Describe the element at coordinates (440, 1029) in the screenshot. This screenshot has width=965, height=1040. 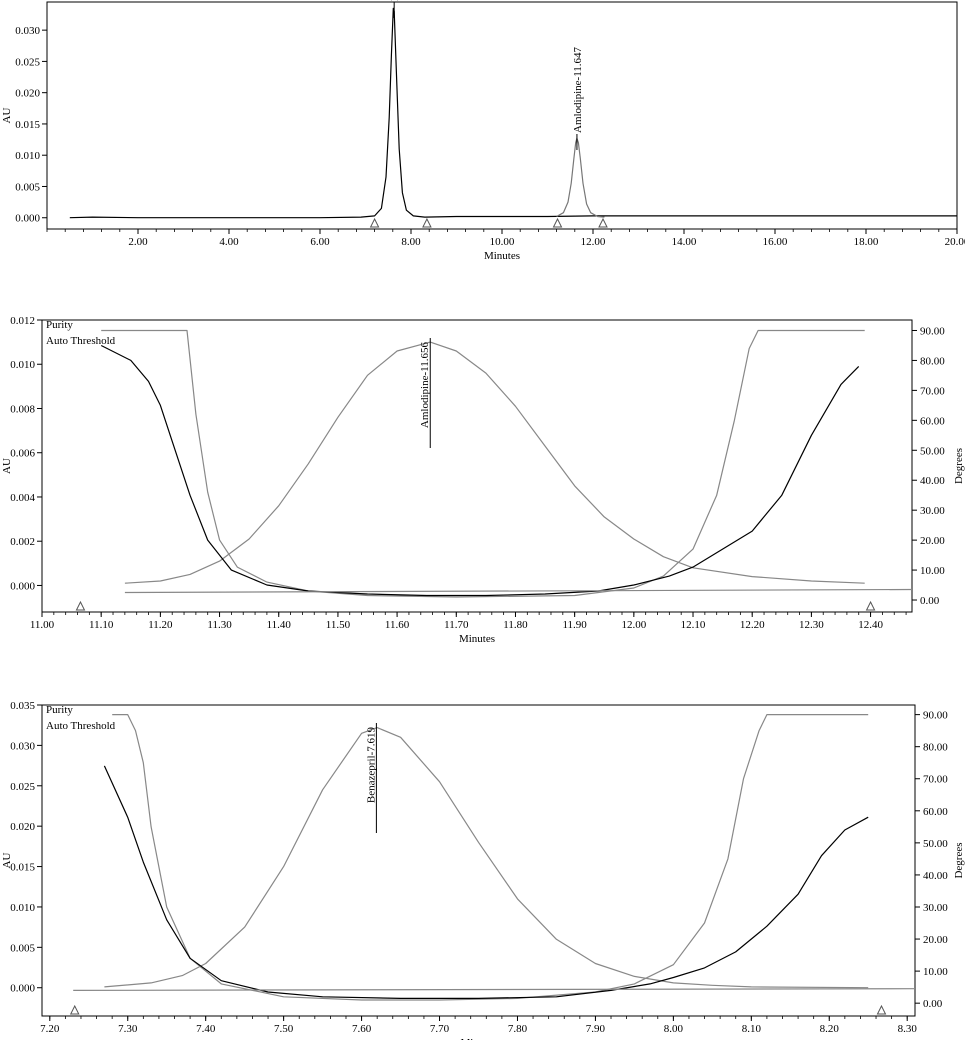
I see `x-tick-label: 7.70` at that location.